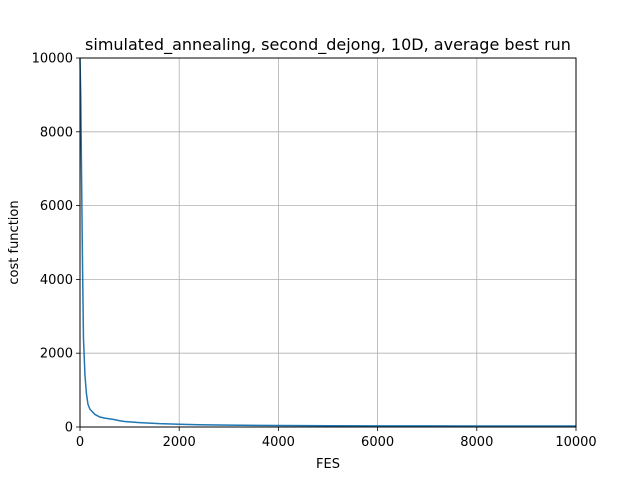 The height and width of the screenshot is (480, 640). Describe the element at coordinates (56, 132) in the screenshot. I see `y-tick-label: 8000` at that location.